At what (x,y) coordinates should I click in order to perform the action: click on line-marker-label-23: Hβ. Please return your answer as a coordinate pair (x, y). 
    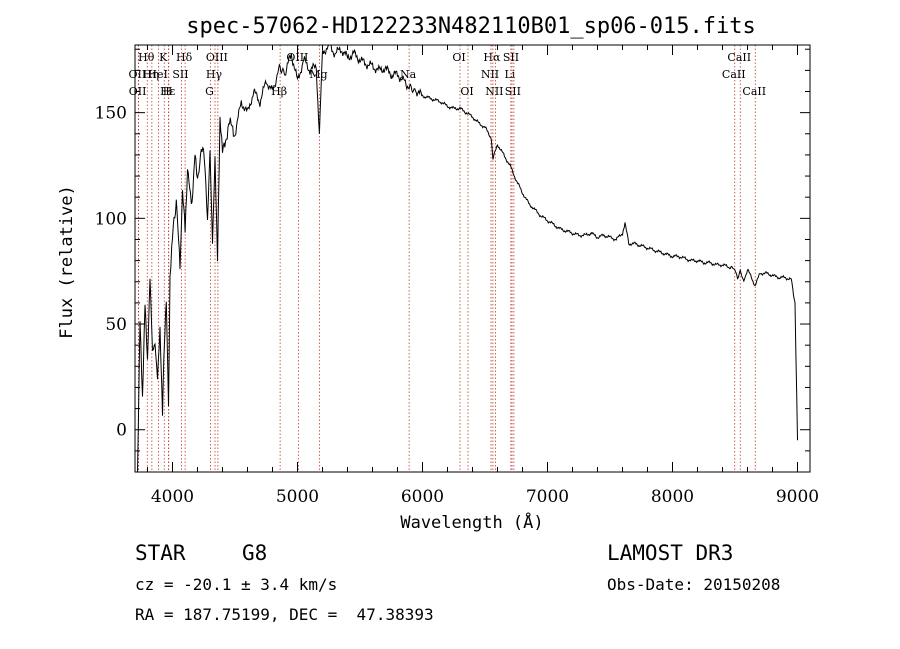
    Looking at the image, I should click on (279, 91).